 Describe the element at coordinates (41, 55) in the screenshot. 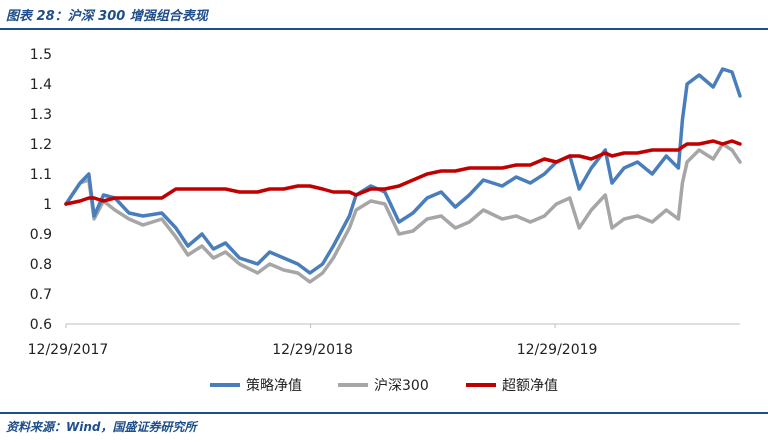

I see `y-tick-label: 1.5` at that location.